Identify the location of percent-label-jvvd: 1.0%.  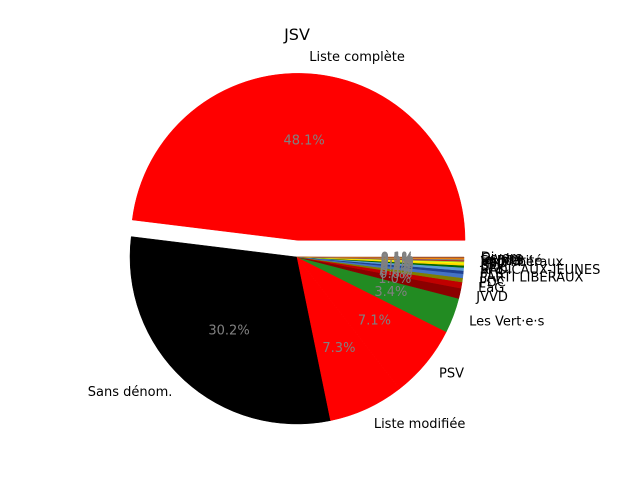
(394, 279).